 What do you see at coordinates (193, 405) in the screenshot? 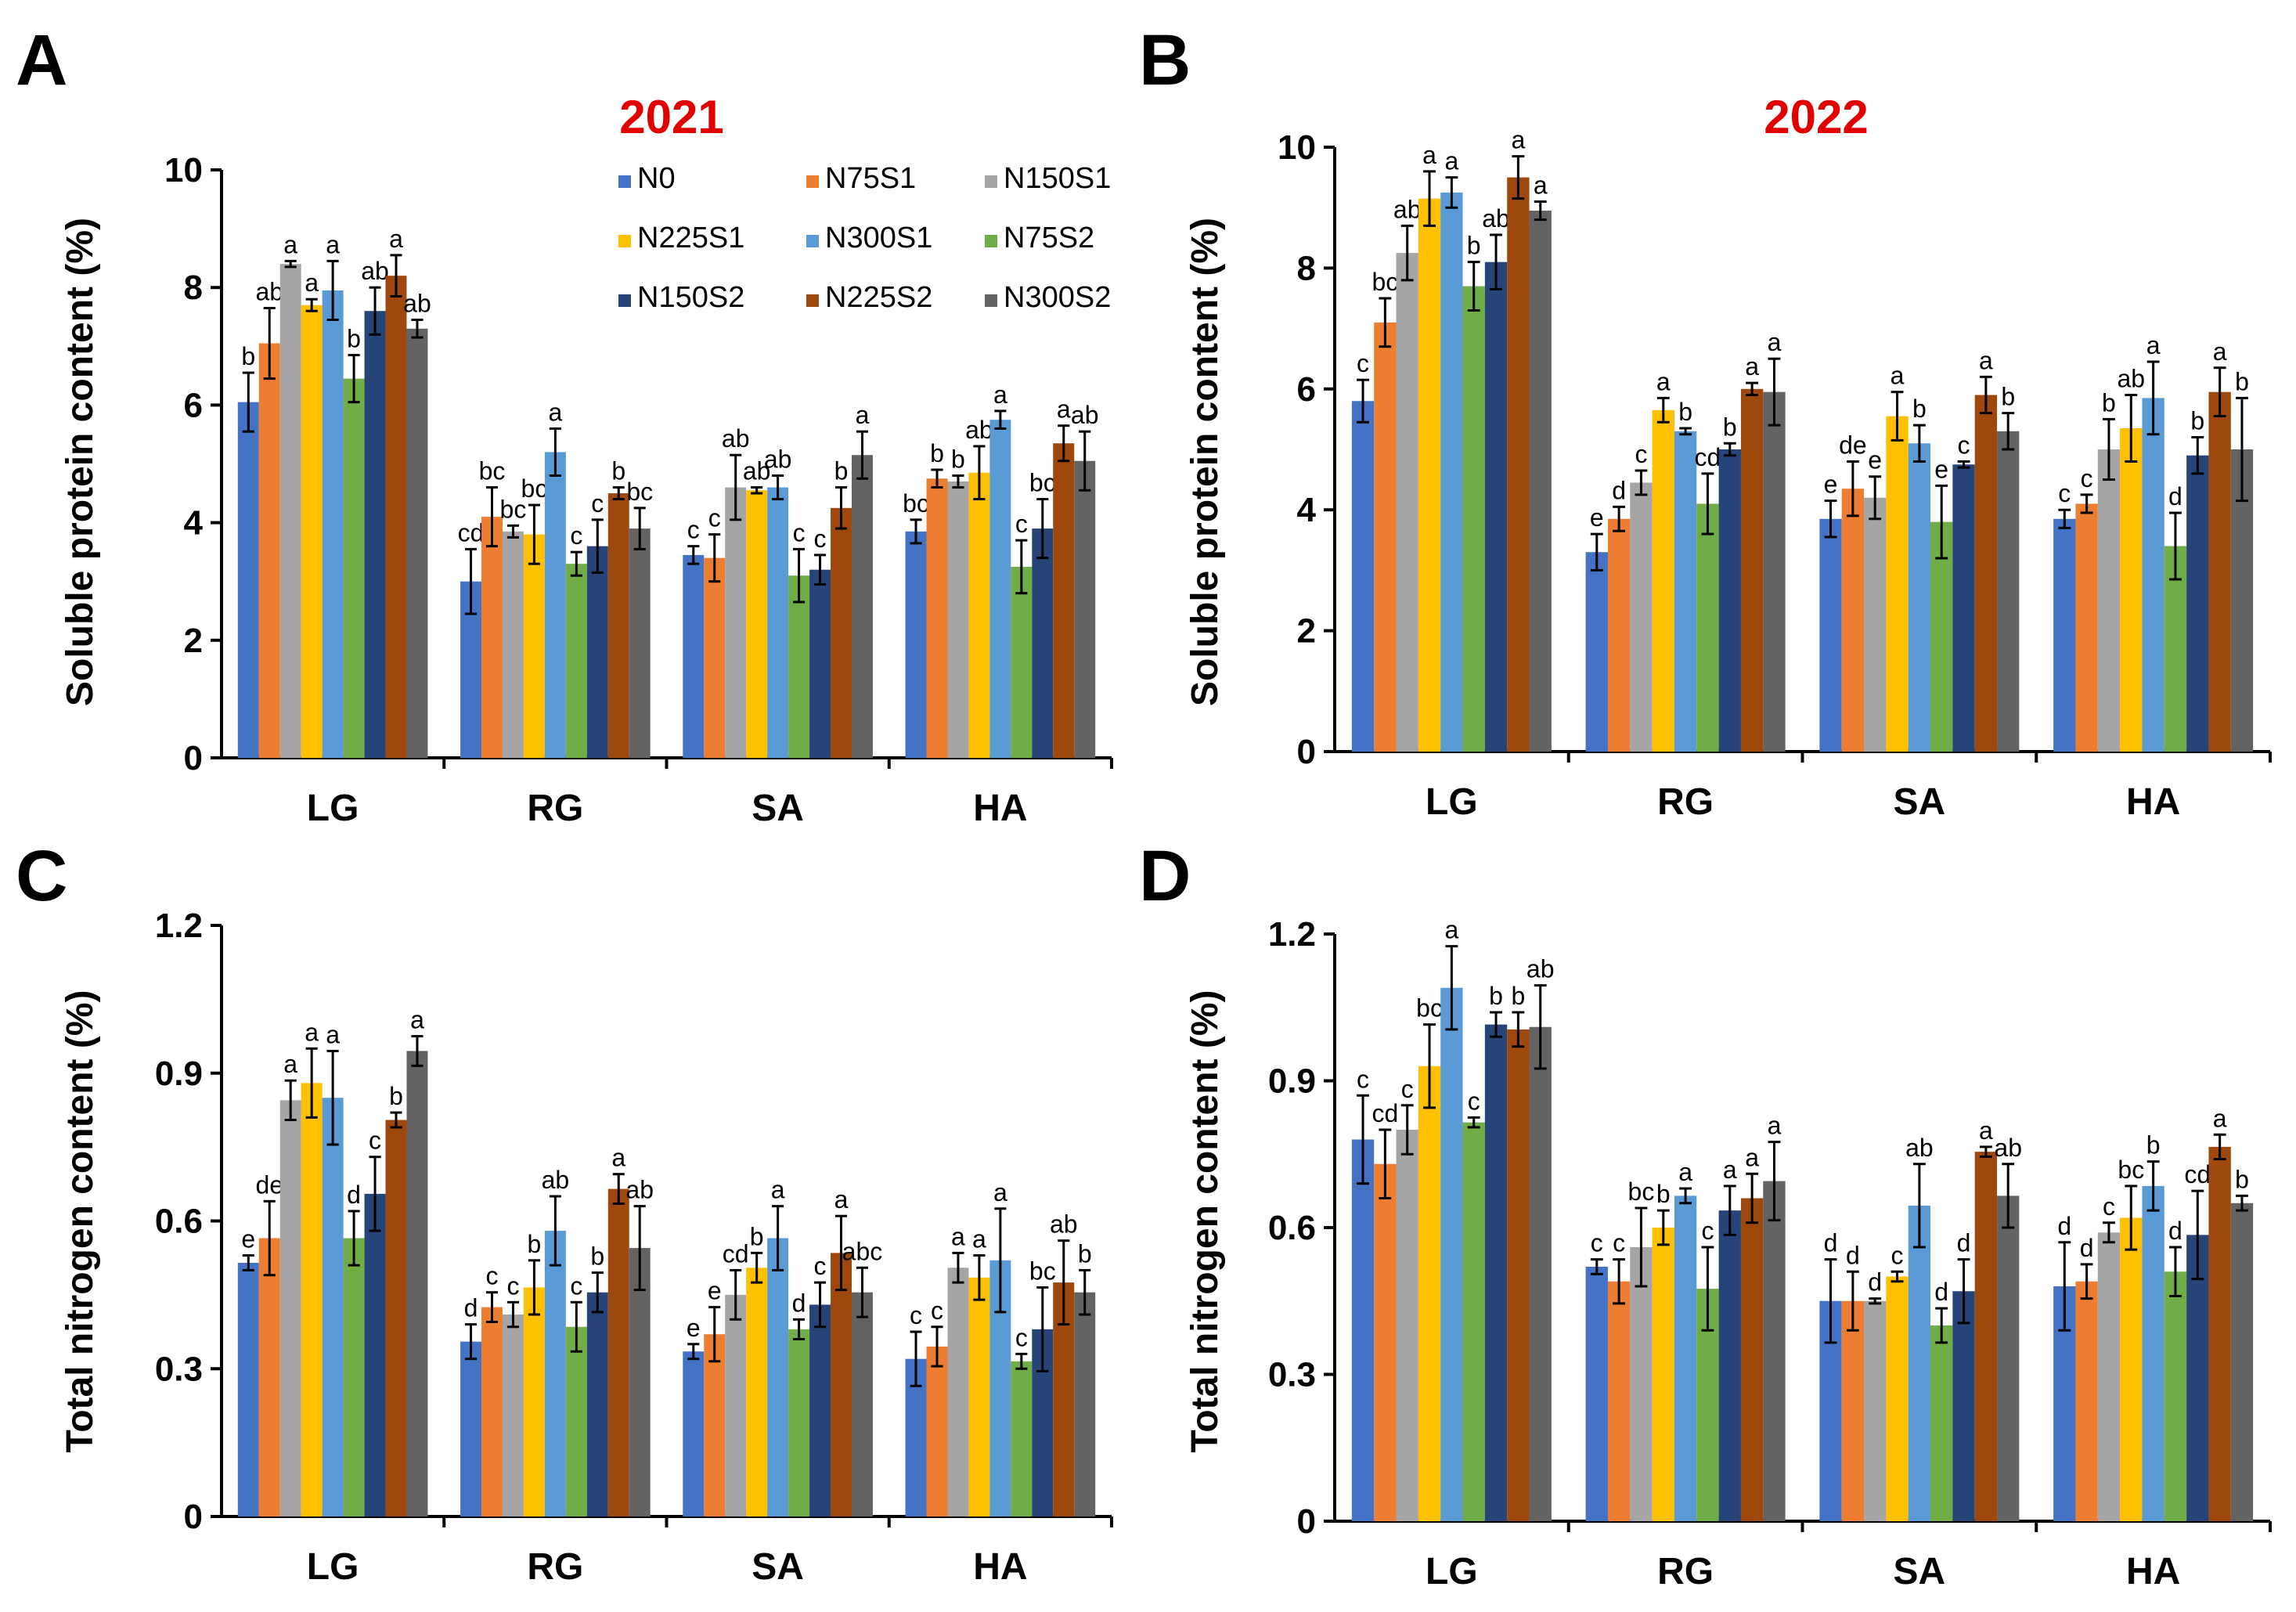
I see `y-tick-label: 6` at bounding box center [193, 405].